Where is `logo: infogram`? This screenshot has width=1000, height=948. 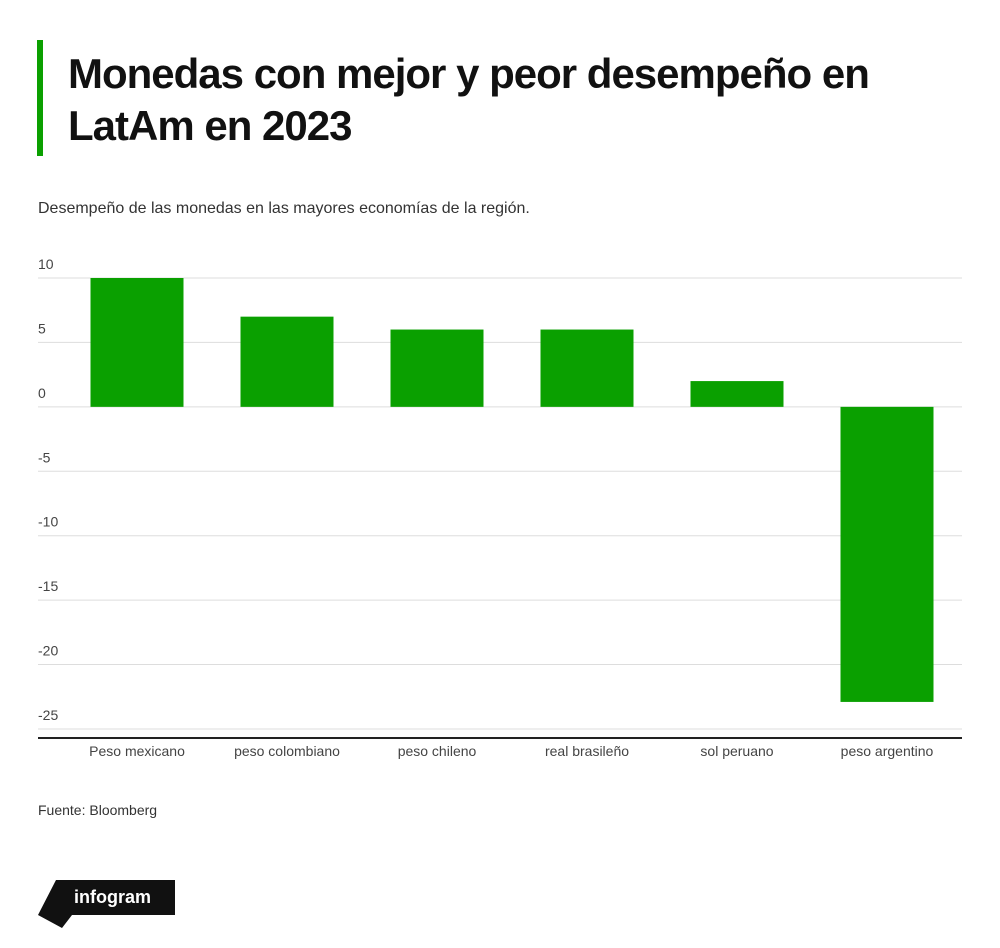 logo: infogram is located at coordinates (112, 897).